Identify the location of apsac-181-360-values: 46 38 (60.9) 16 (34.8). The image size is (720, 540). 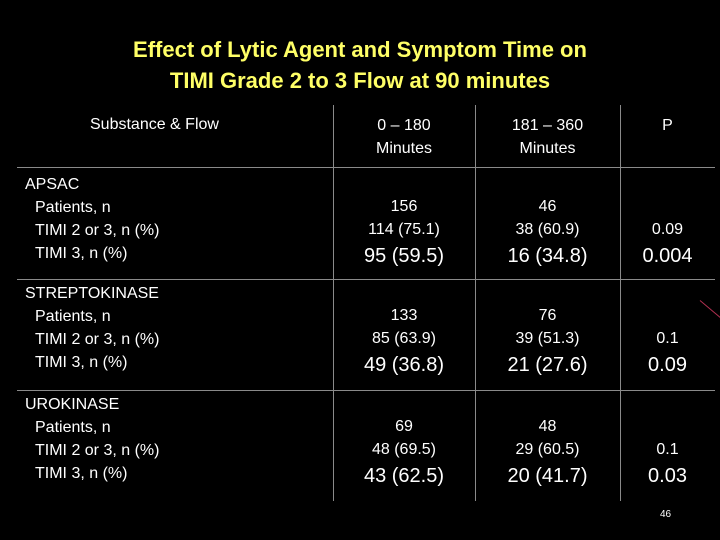
(547, 232).